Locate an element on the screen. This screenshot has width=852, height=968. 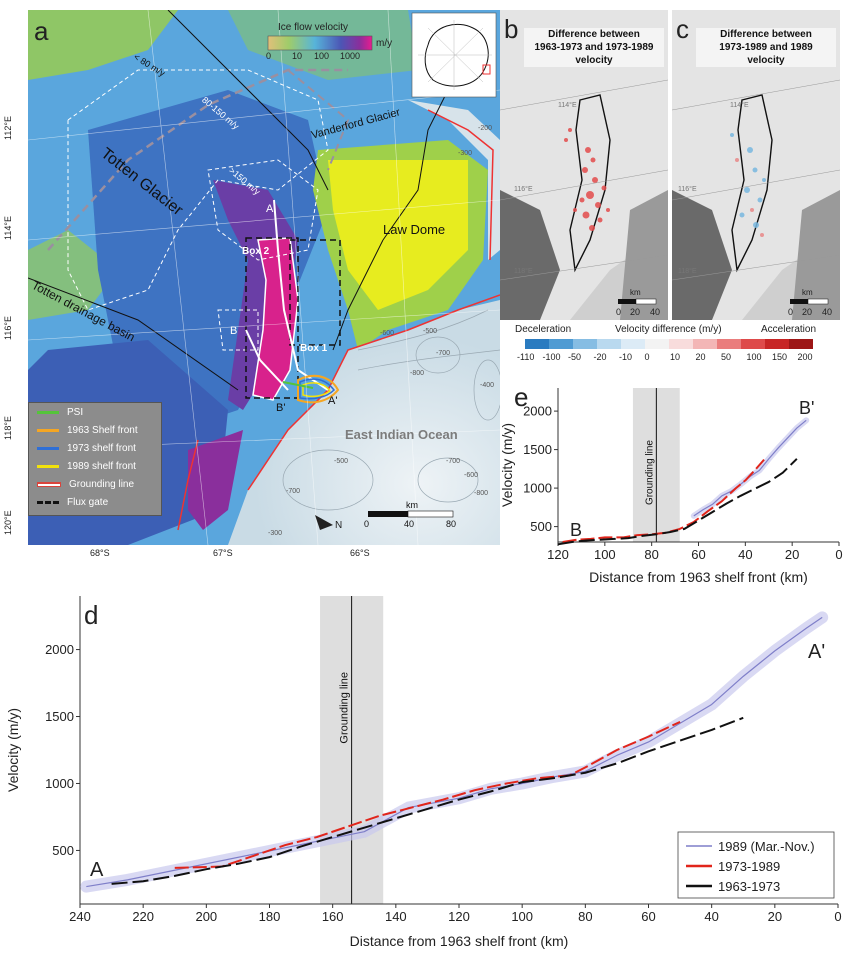
diff-tick-label: -20 is located at coordinates (600, 357).